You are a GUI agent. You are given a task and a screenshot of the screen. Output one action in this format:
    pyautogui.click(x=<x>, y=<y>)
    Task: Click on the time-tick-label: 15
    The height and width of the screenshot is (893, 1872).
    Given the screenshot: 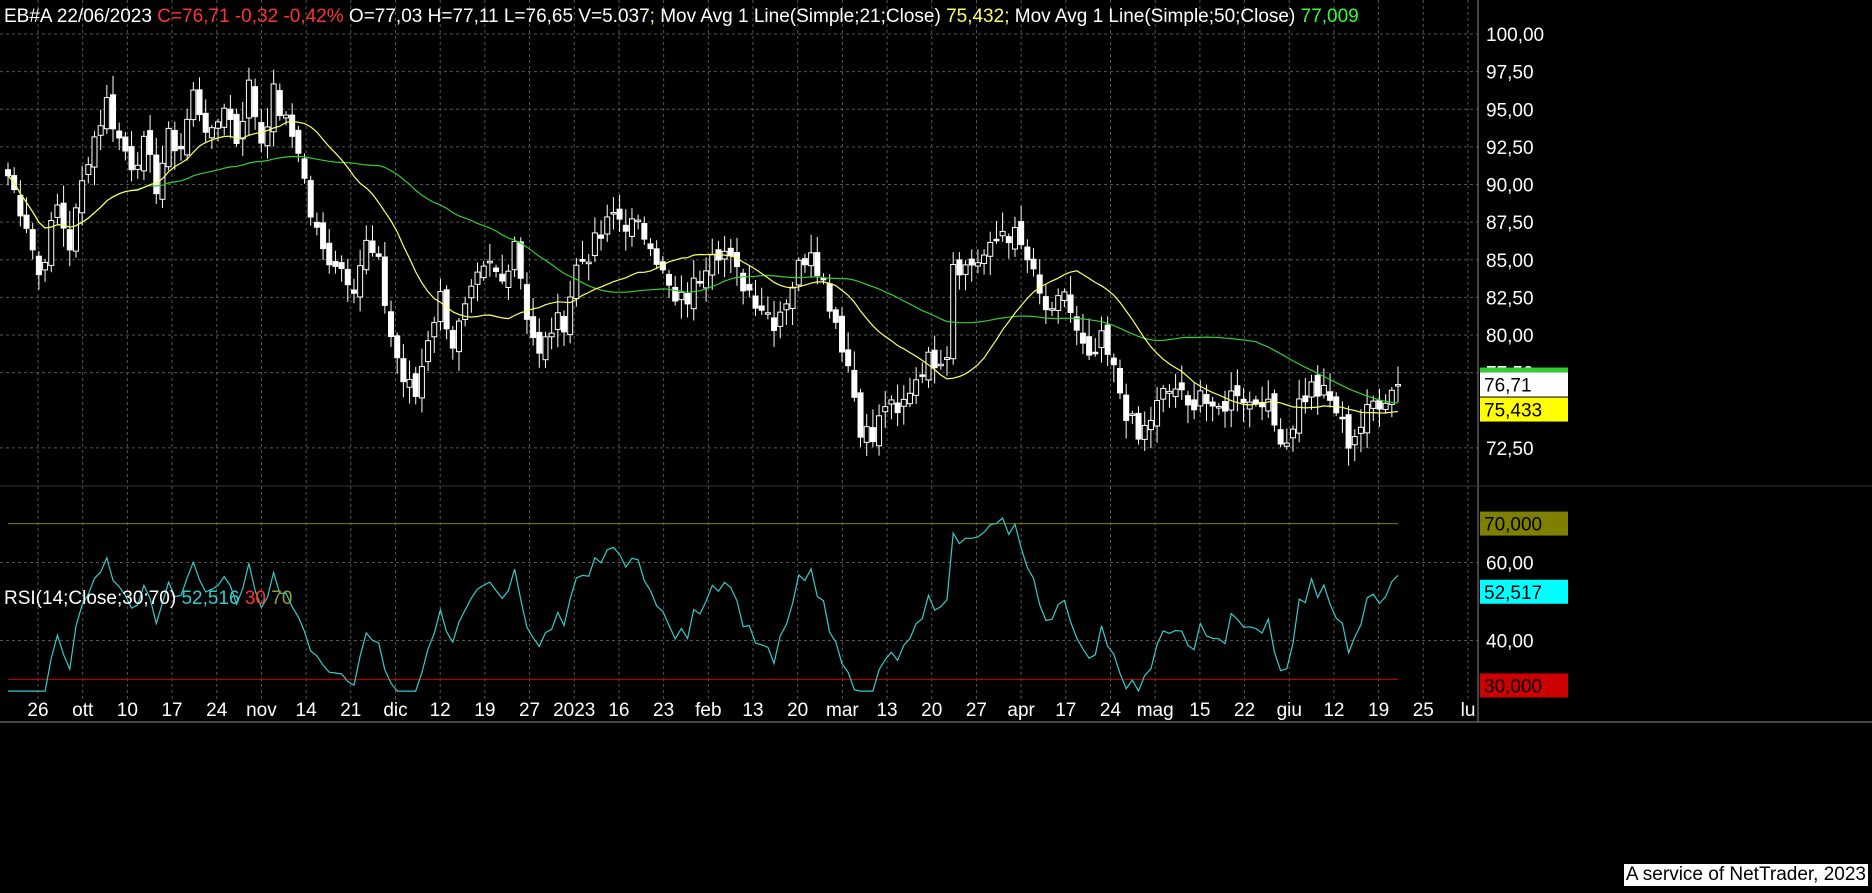 What is the action you would take?
    pyautogui.click(x=1199, y=710)
    